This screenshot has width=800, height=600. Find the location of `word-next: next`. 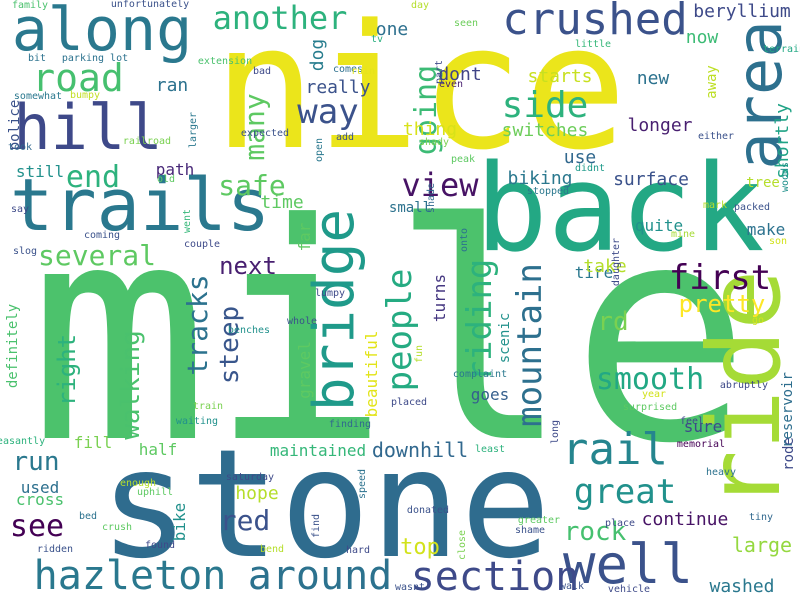

word-next: next is located at coordinates (248, 266).